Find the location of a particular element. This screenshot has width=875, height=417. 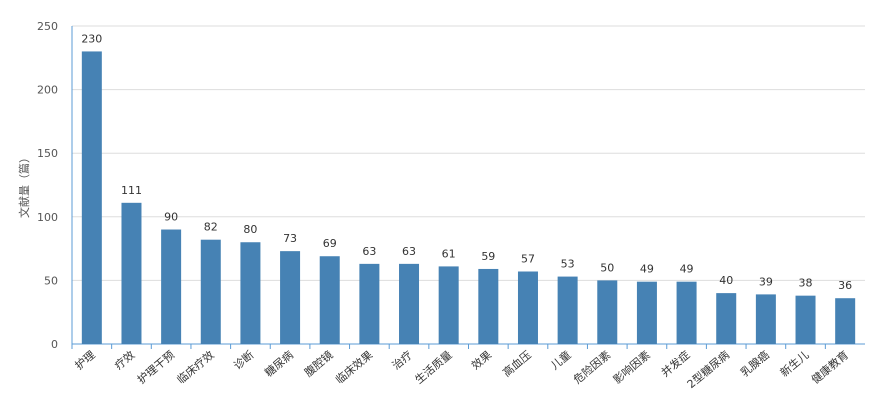

category-label-0: 护理 is located at coordinates (85, 360).